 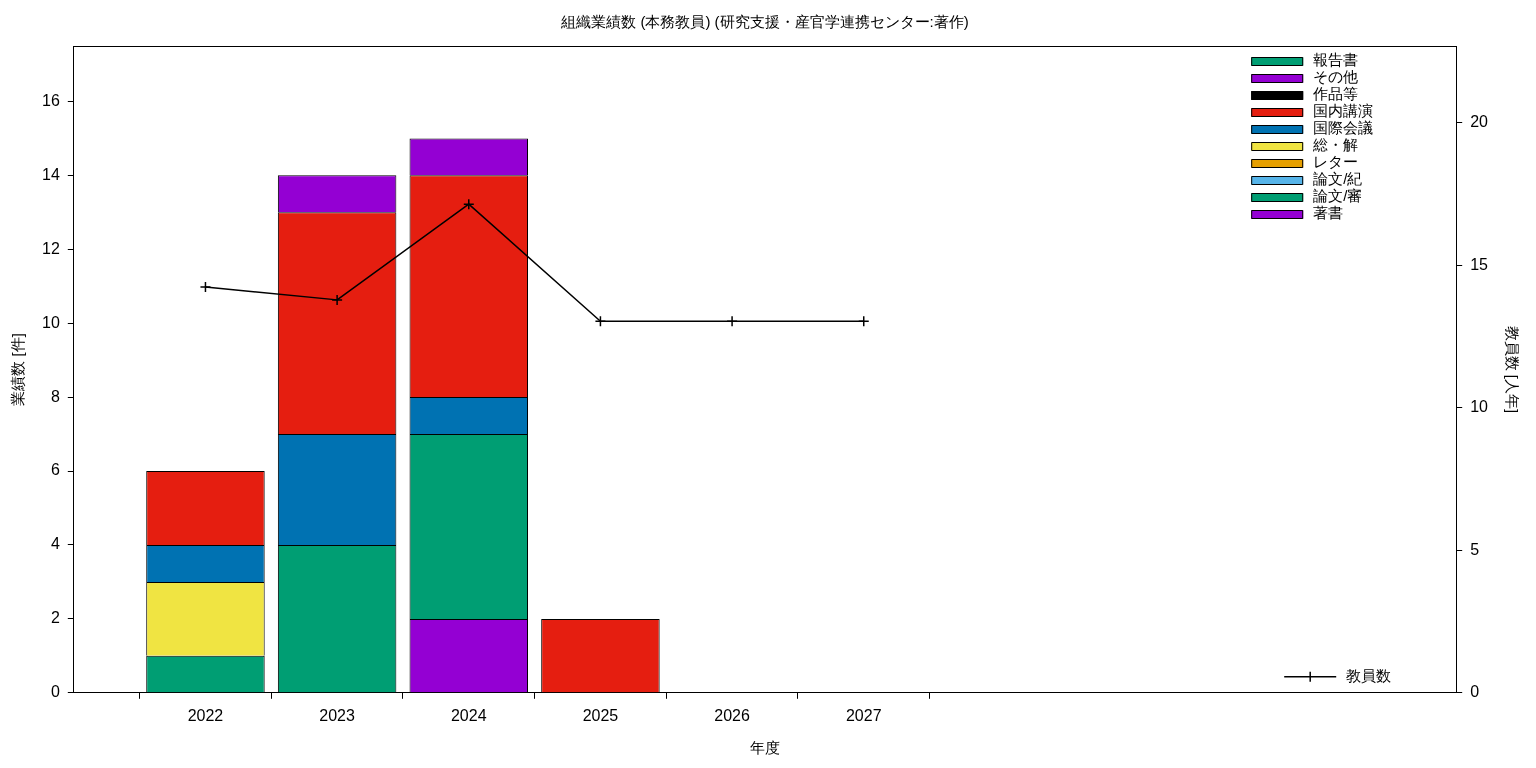 What do you see at coordinates (1335, 94) in the screenshot?
I see `legend-label: 作品等` at bounding box center [1335, 94].